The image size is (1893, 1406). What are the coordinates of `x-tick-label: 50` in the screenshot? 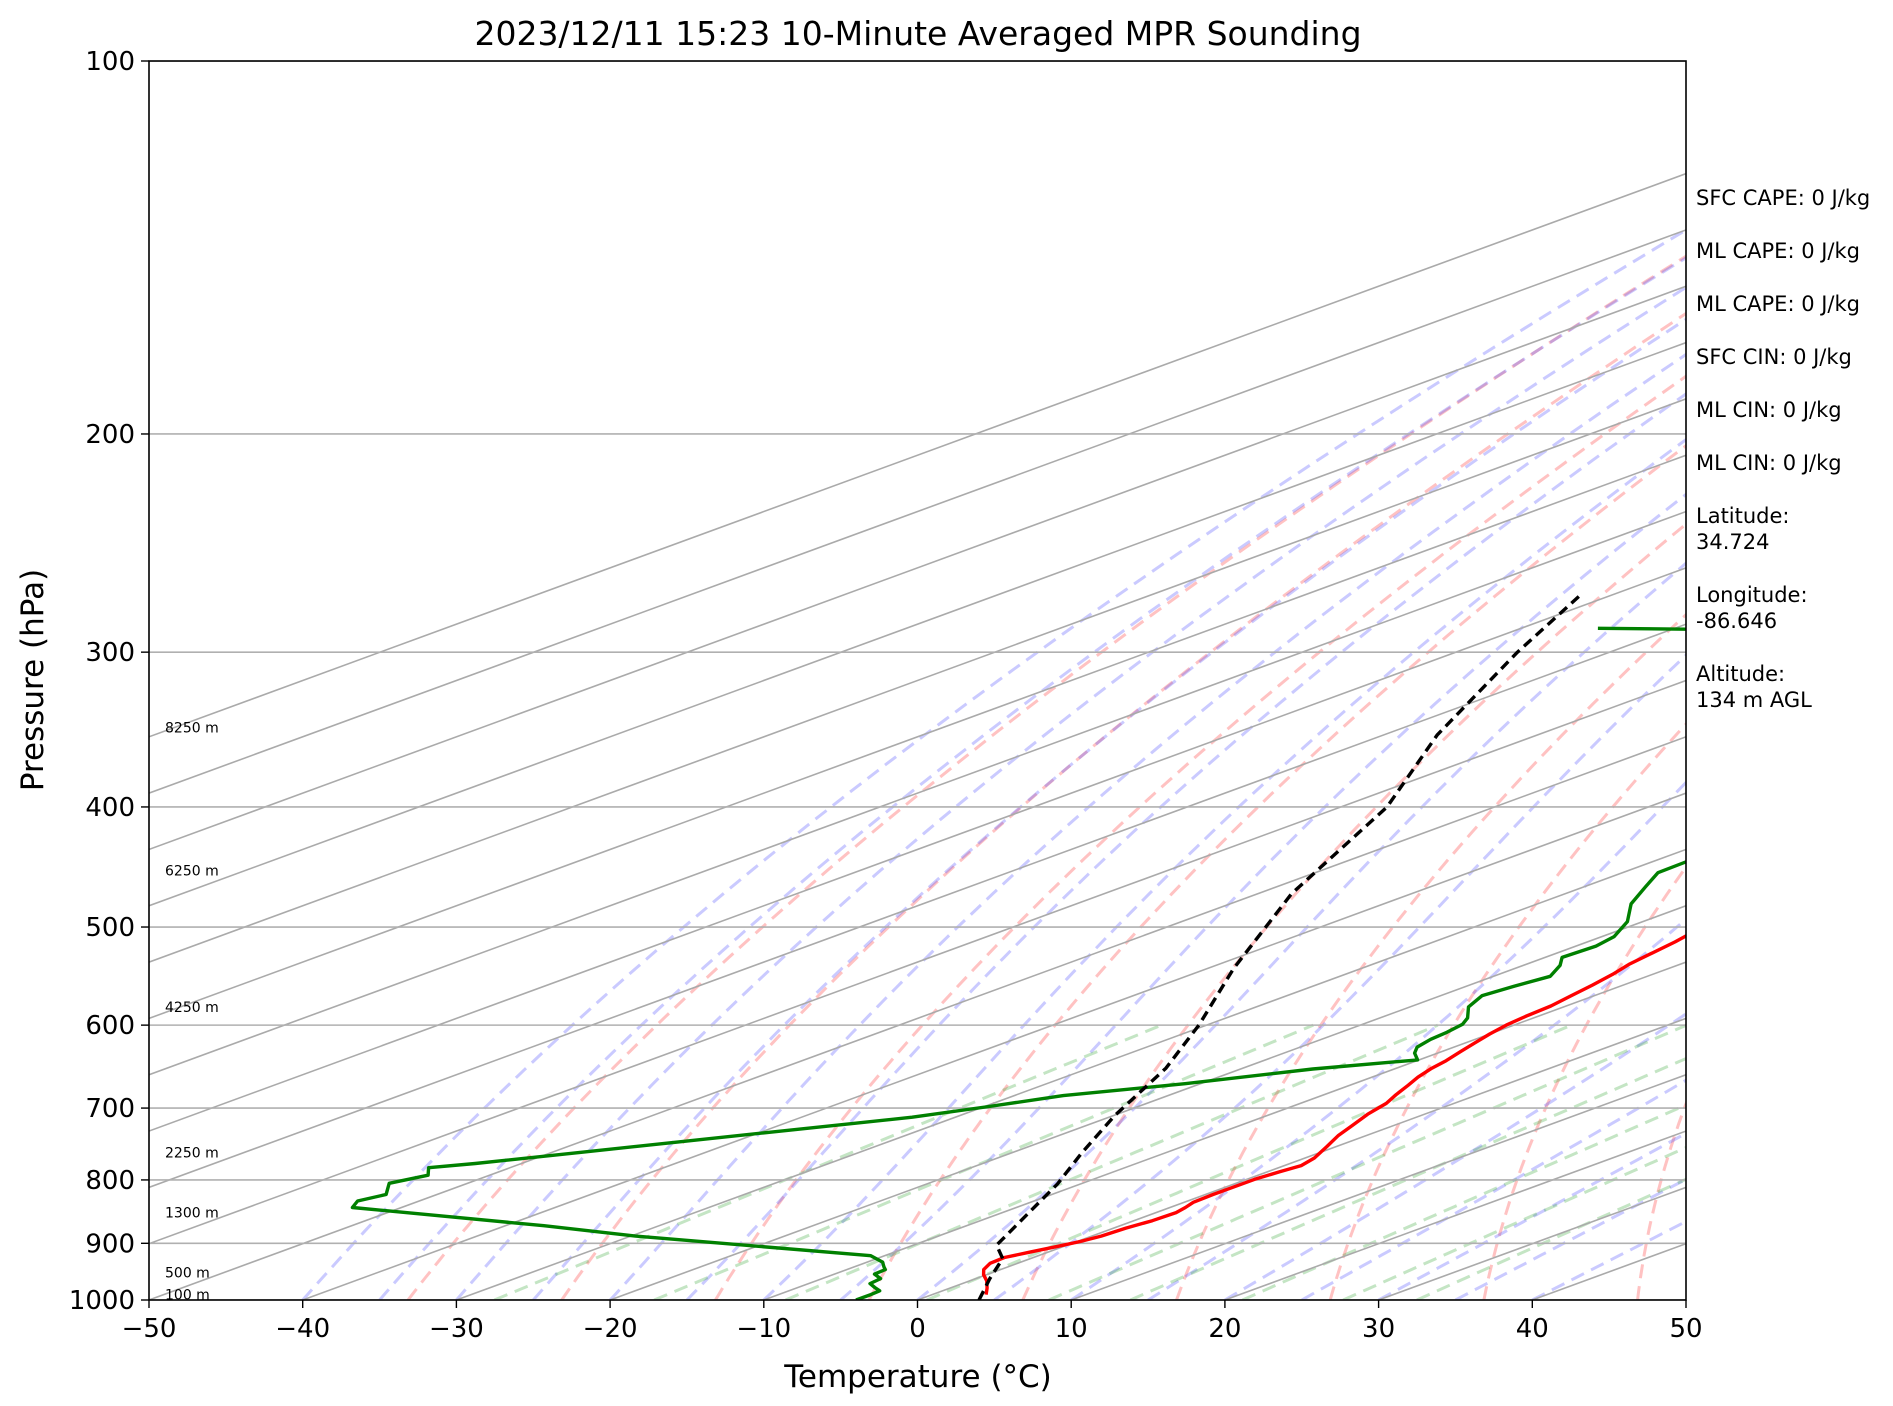 It's located at (1685, 1329).